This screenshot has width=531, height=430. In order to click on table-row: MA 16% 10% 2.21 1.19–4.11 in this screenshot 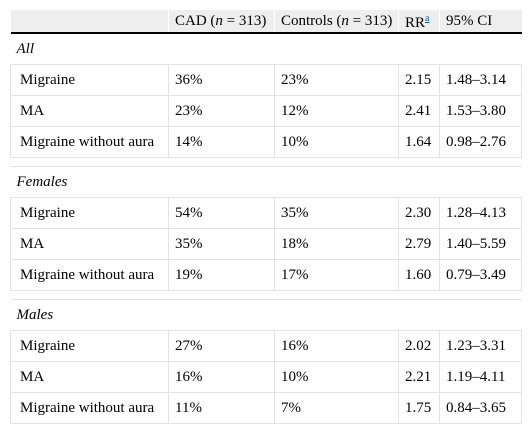, I will do `click(266, 377)`.